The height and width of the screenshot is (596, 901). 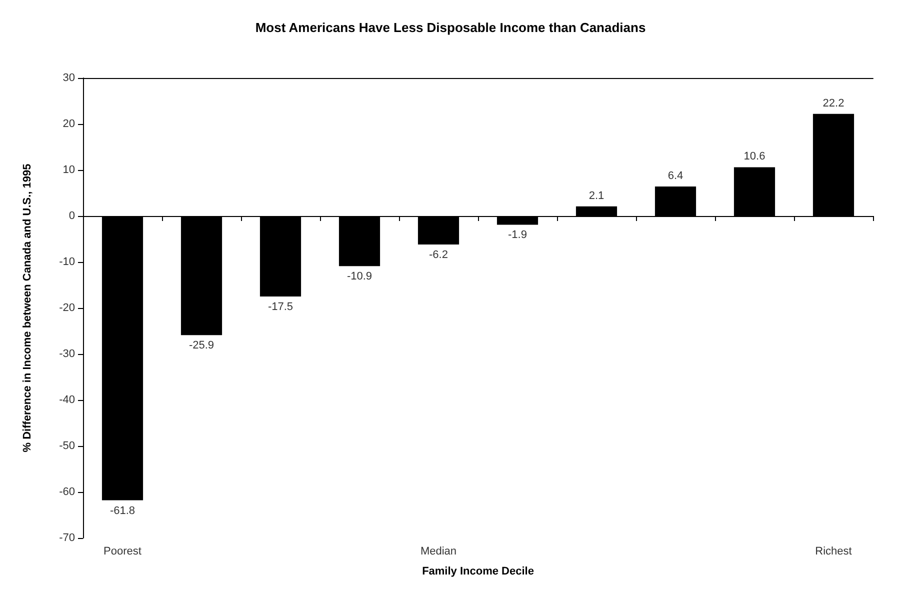 What do you see at coordinates (67, 308) in the screenshot?
I see `y-tick-label: -20` at bounding box center [67, 308].